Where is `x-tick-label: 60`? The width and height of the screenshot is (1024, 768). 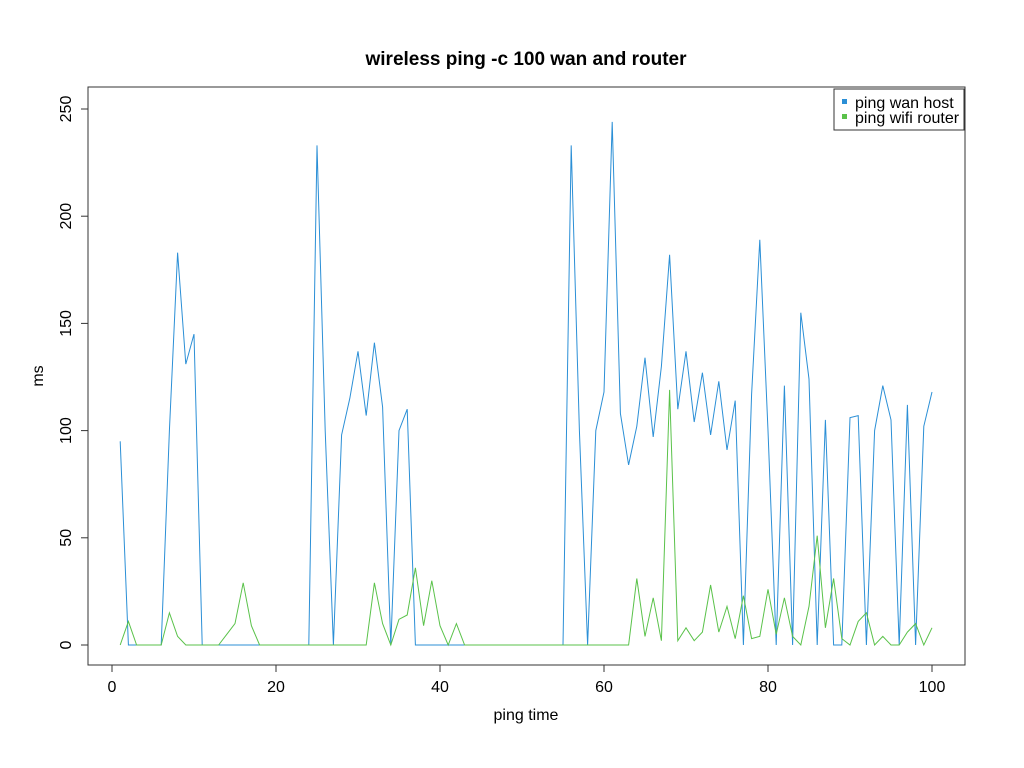 x-tick-label: 60 is located at coordinates (604, 687).